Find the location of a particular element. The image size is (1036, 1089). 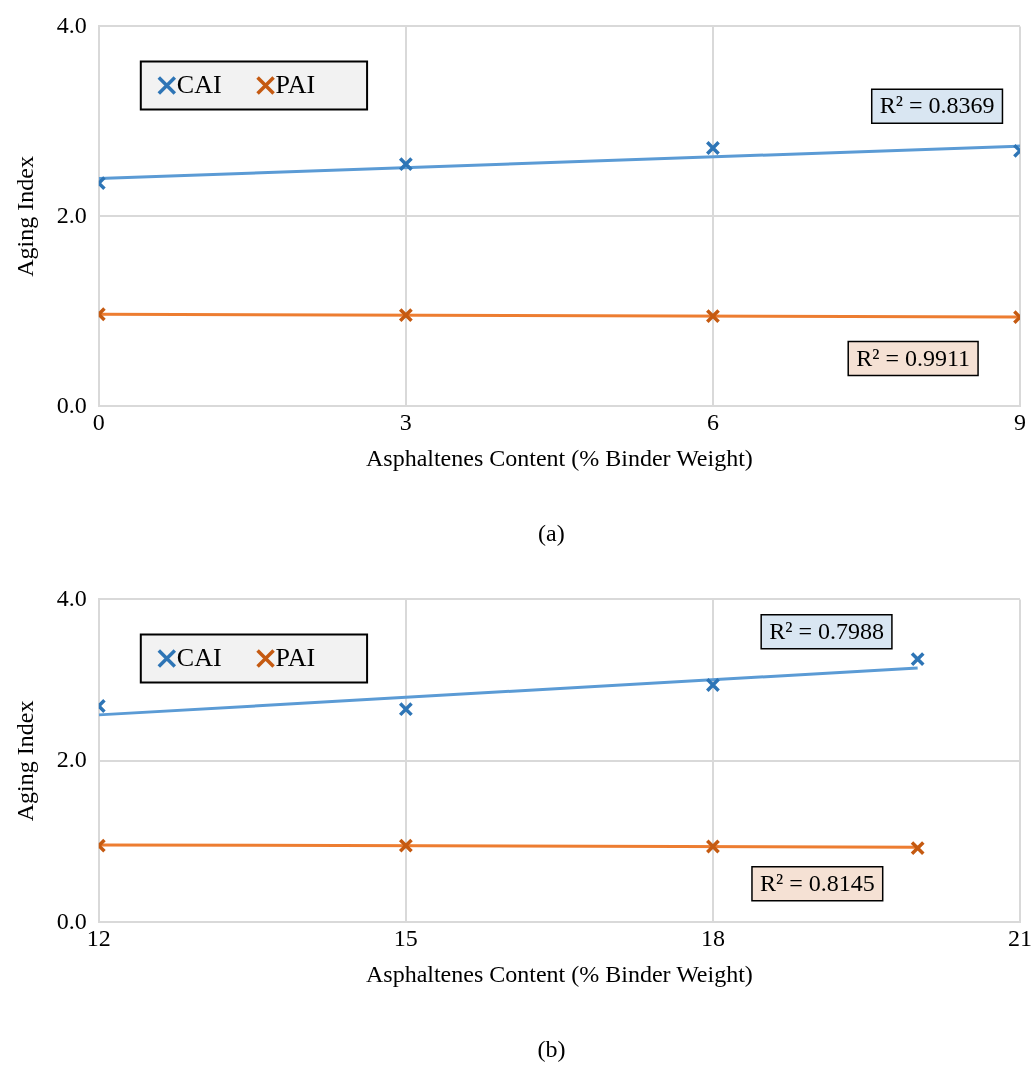

x-tick-label: 9 is located at coordinates (1020, 422).